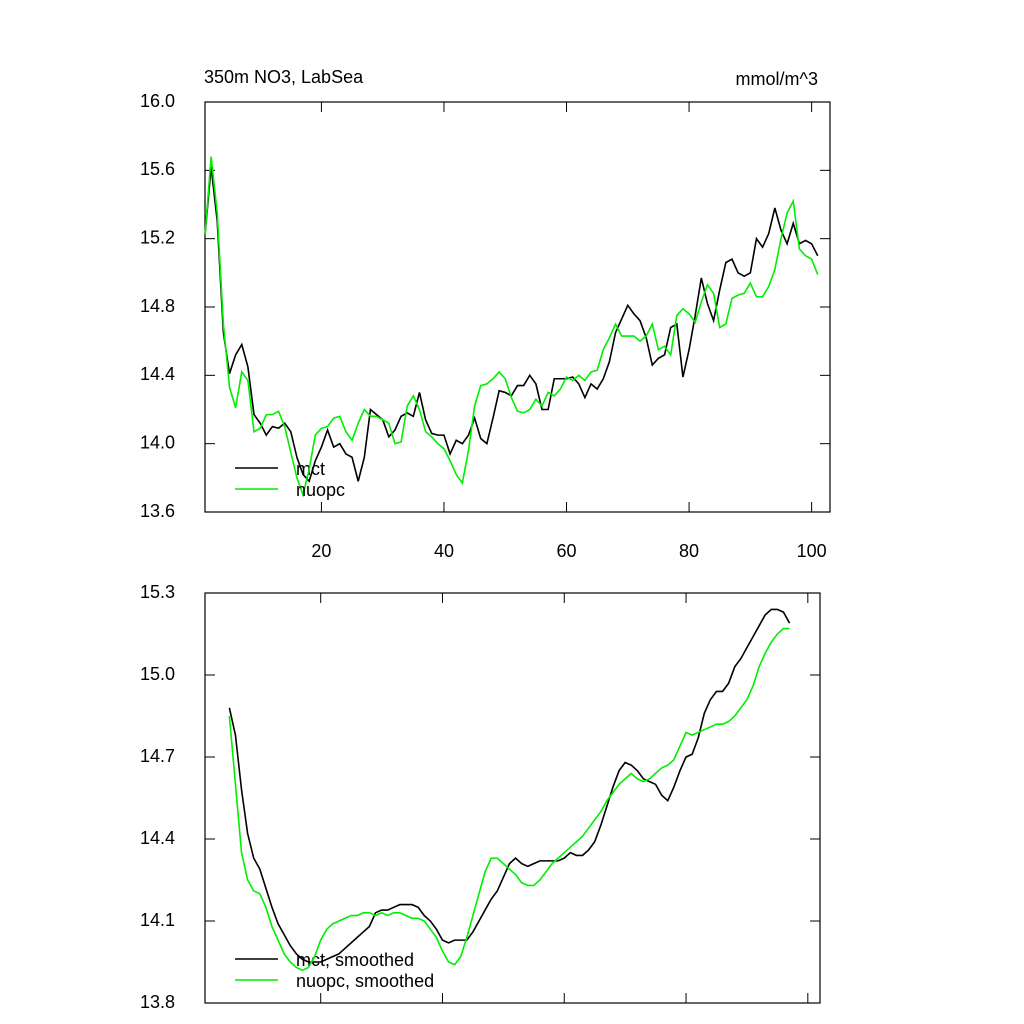 This screenshot has width=1024, height=1024. What do you see at coordinates (355, 960) in the screenshot?
I see `legend-label: mct, smoothed` at bounding box center [355, 960].